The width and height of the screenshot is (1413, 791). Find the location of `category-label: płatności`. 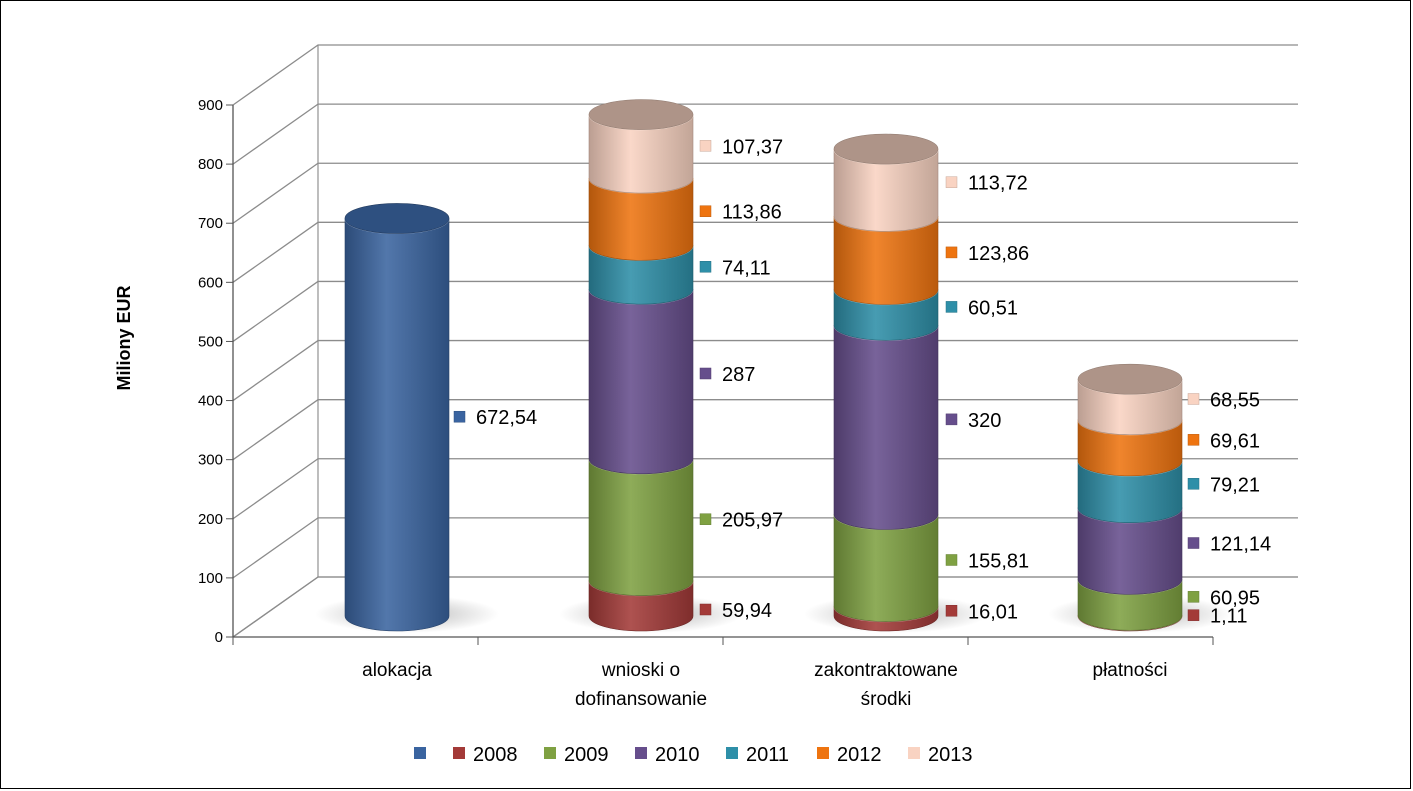

category-label: płatności is located at coordinates (1130, 670).